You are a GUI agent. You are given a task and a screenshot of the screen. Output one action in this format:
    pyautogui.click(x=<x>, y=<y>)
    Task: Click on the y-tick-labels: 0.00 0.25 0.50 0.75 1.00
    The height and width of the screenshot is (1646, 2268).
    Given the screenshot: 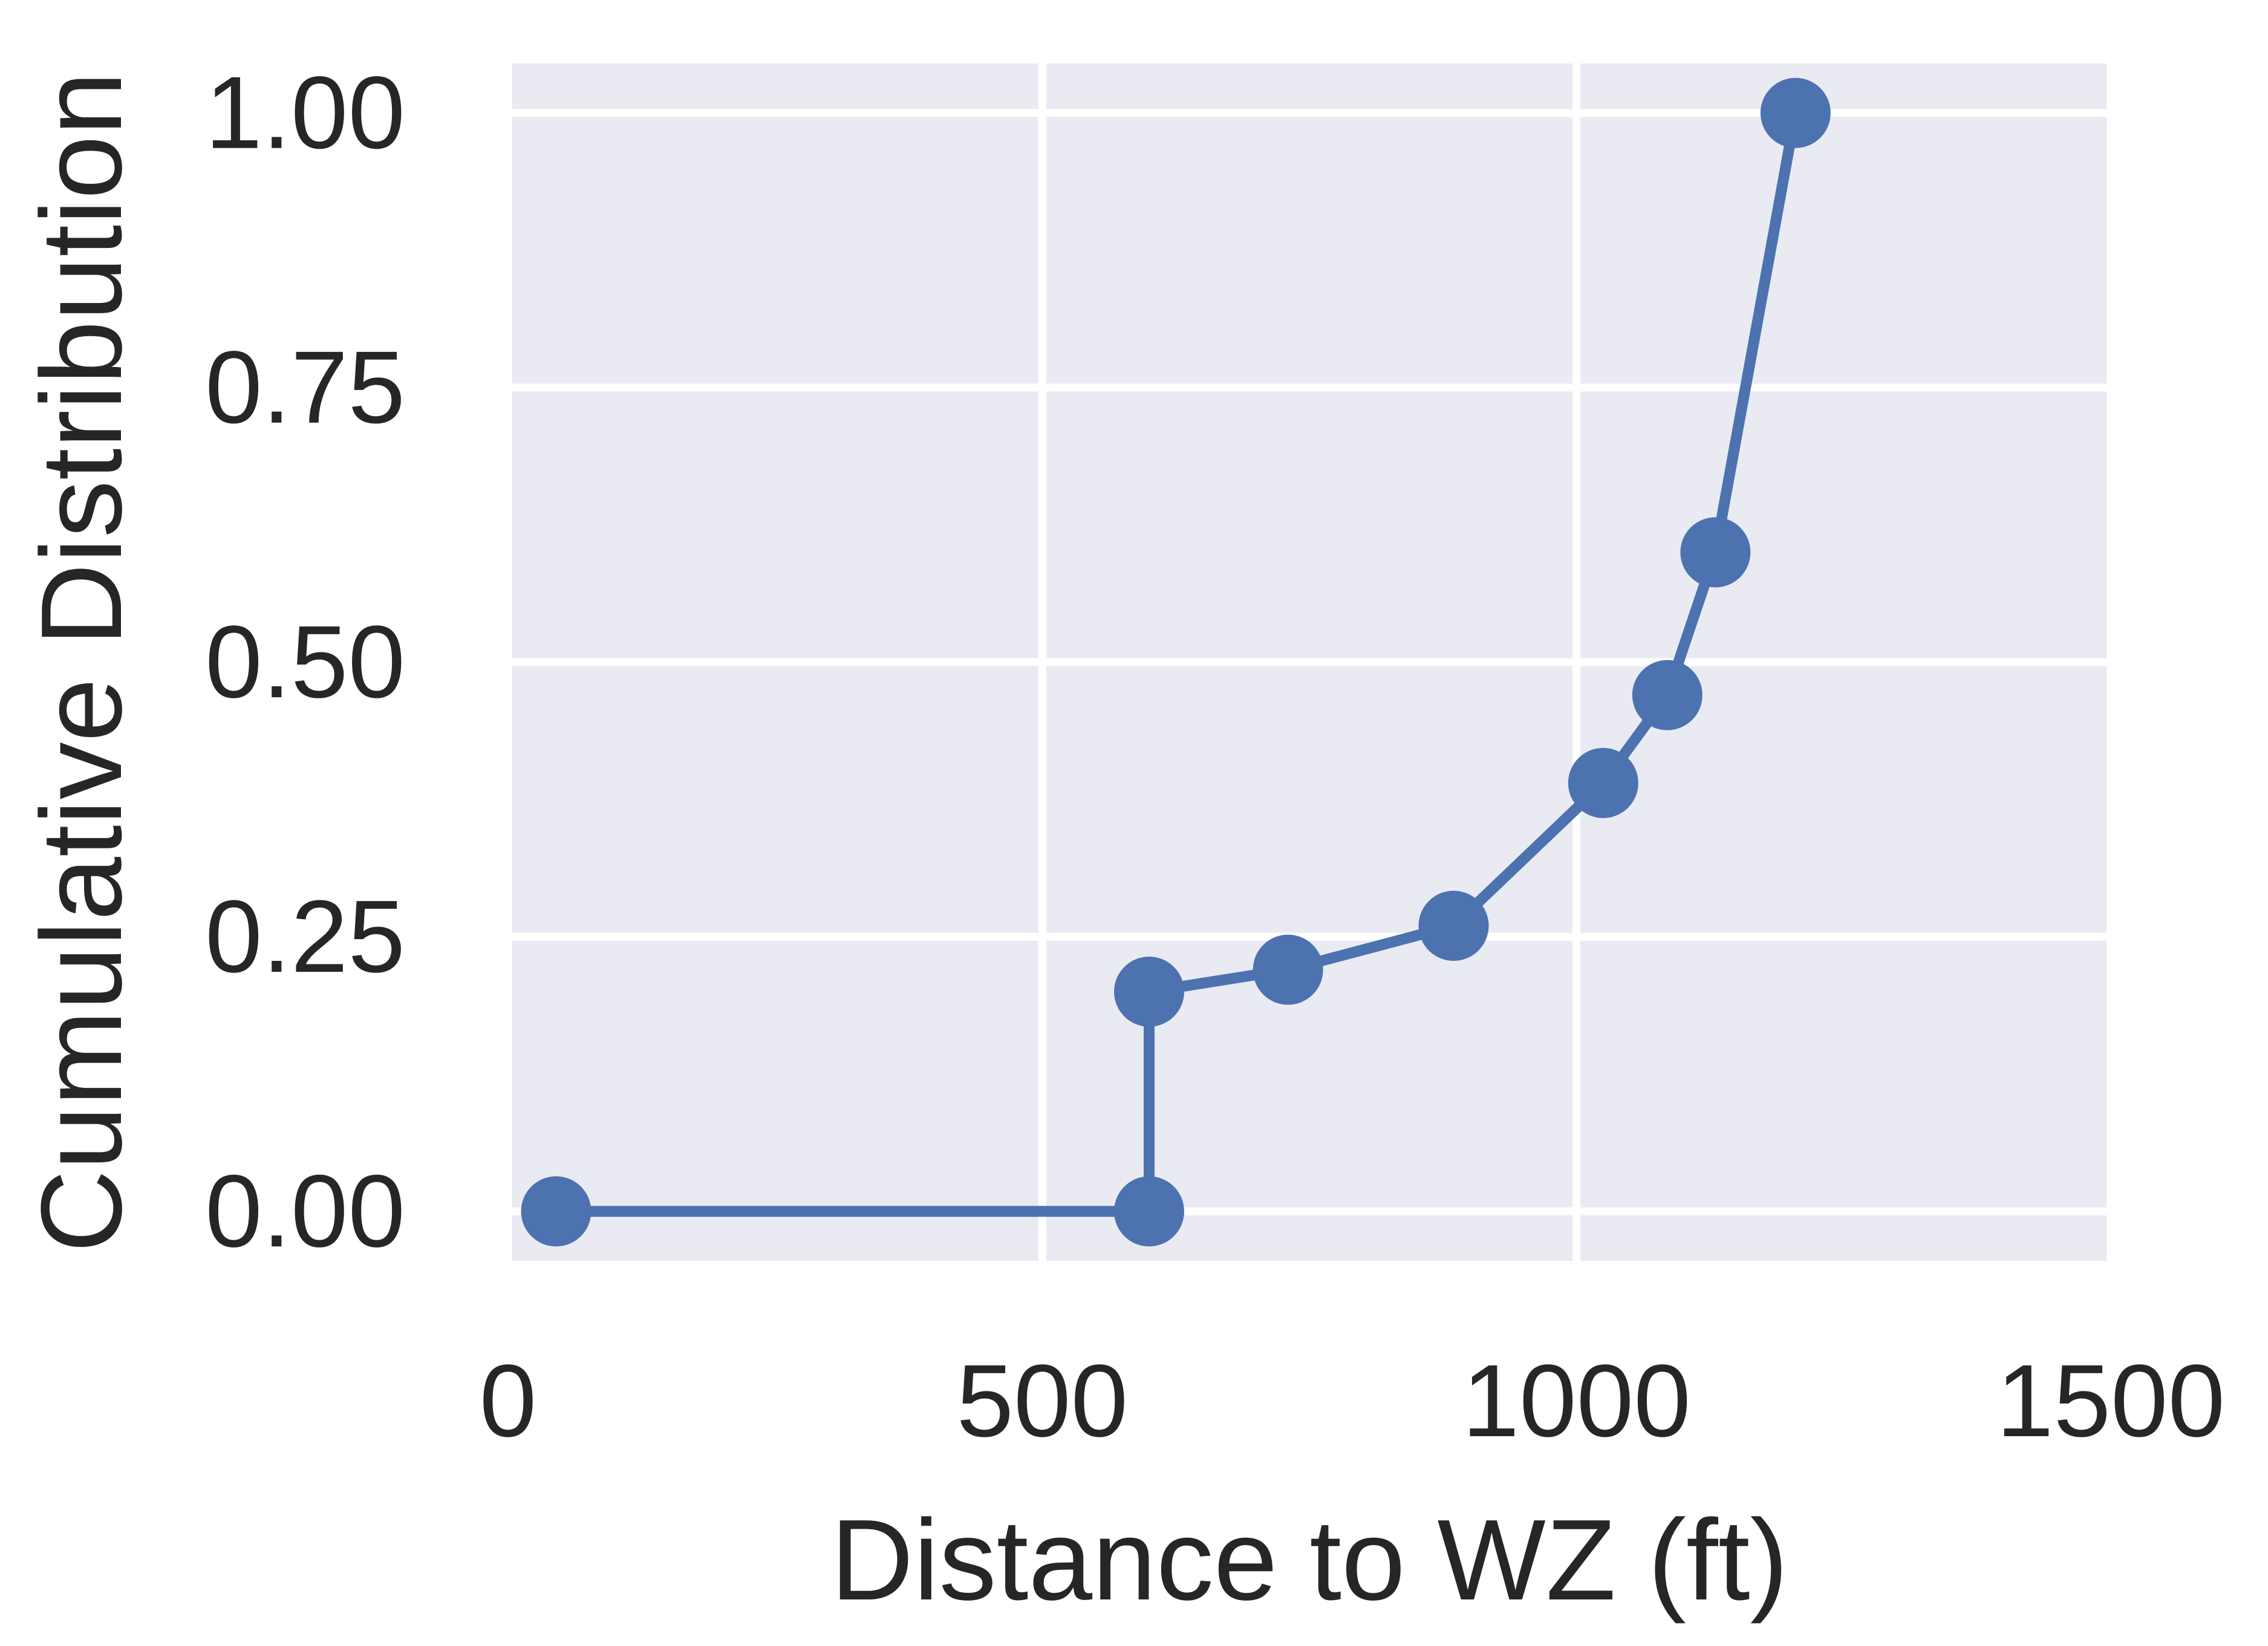 What is the action you would take?
    pyautogui.click(x=305, y=663)
    